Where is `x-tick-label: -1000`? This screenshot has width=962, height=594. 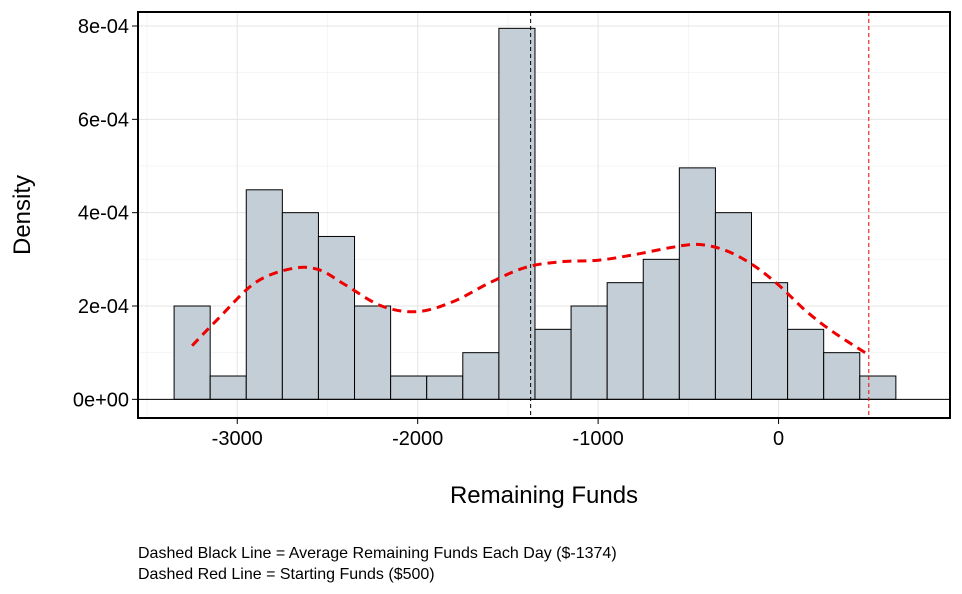 x-tick-label: -1000 is located at coordinates (598, 439).